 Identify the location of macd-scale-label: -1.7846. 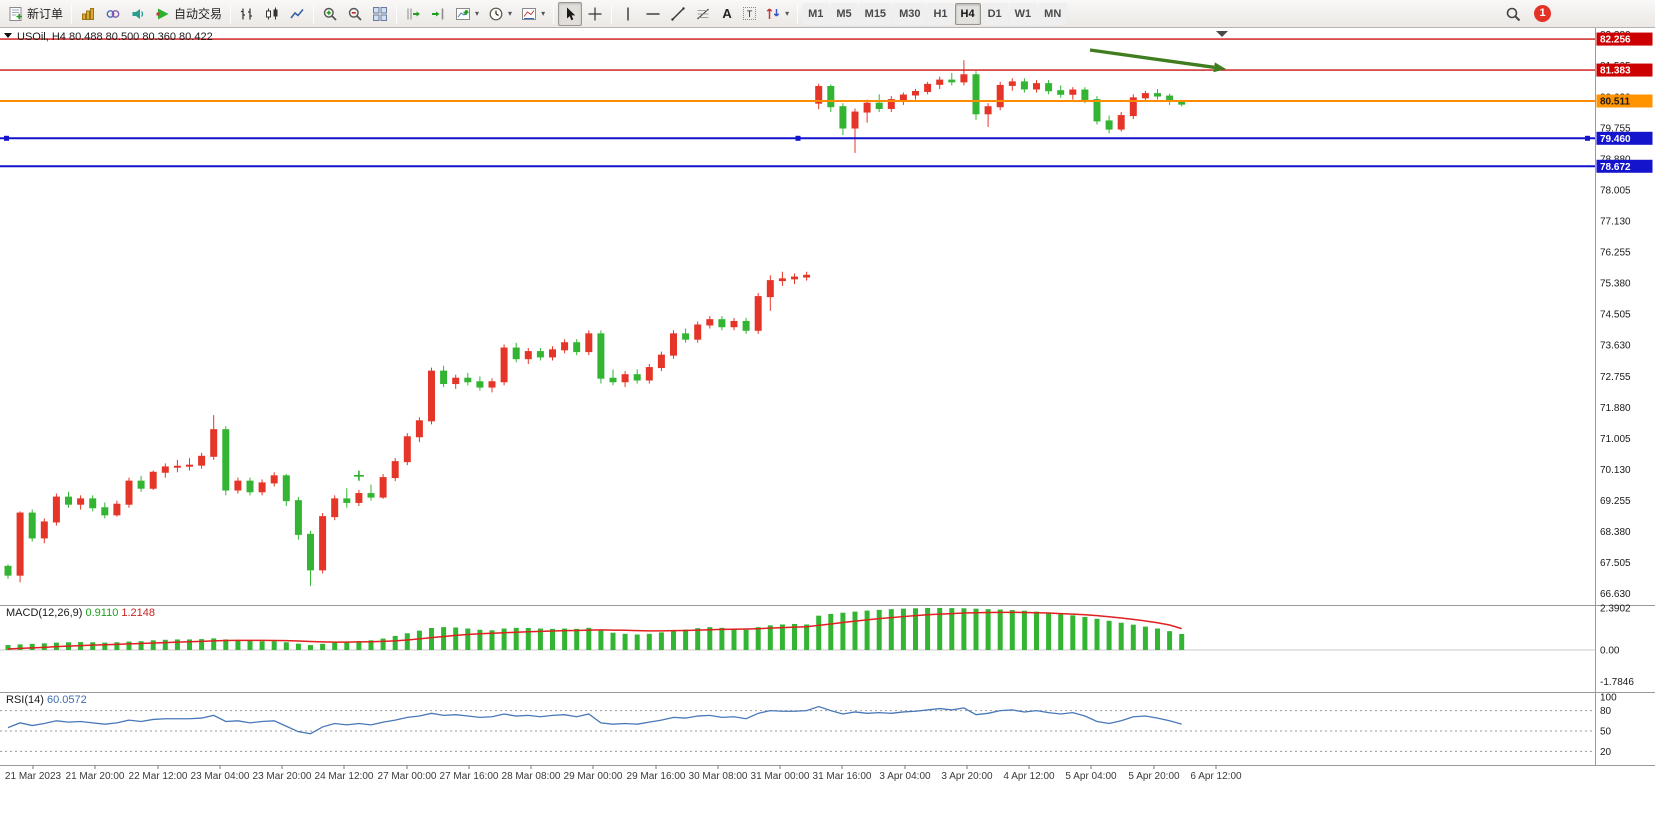
(1617, 682).